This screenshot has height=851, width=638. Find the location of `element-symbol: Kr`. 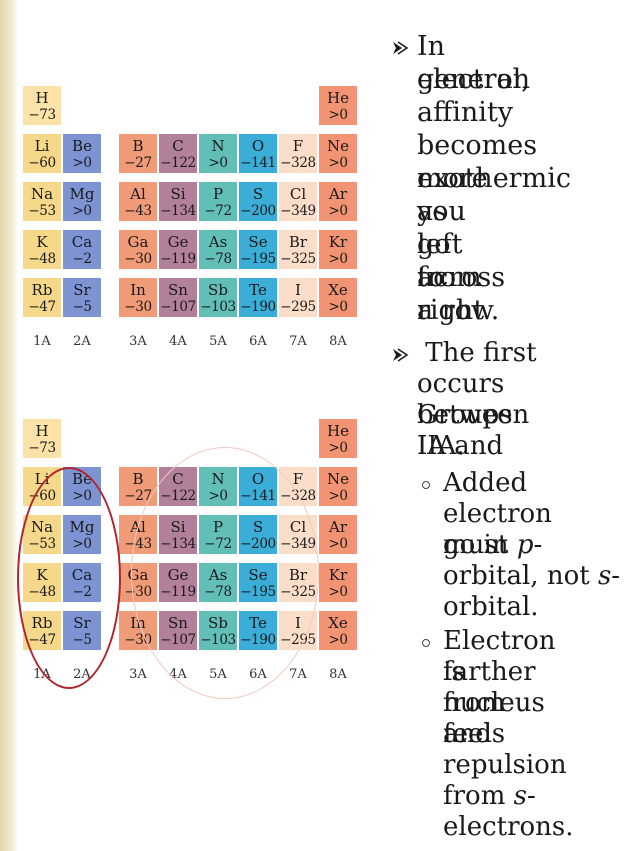

element-symbol: Kr is located at coordinates (338, 575).